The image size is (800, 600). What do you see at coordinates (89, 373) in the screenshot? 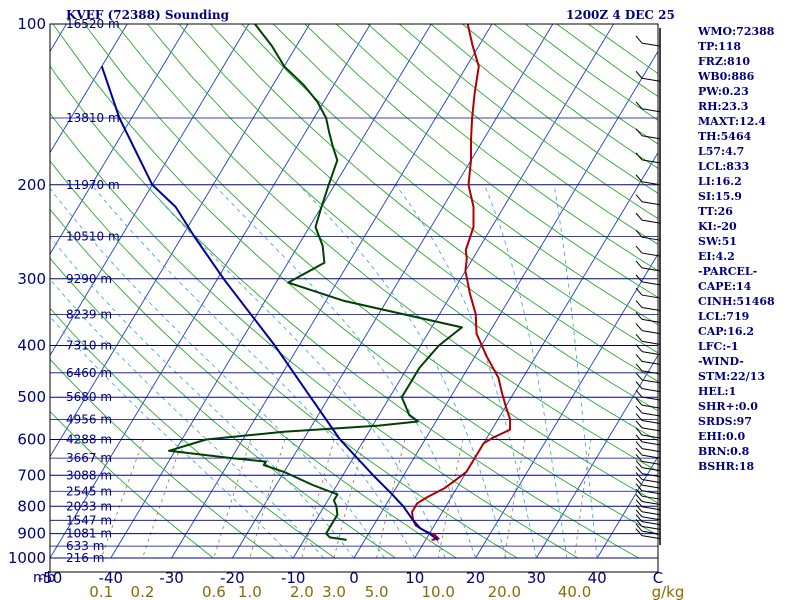
I see `height-label: 6460 m` at bounding box center [89, 373].